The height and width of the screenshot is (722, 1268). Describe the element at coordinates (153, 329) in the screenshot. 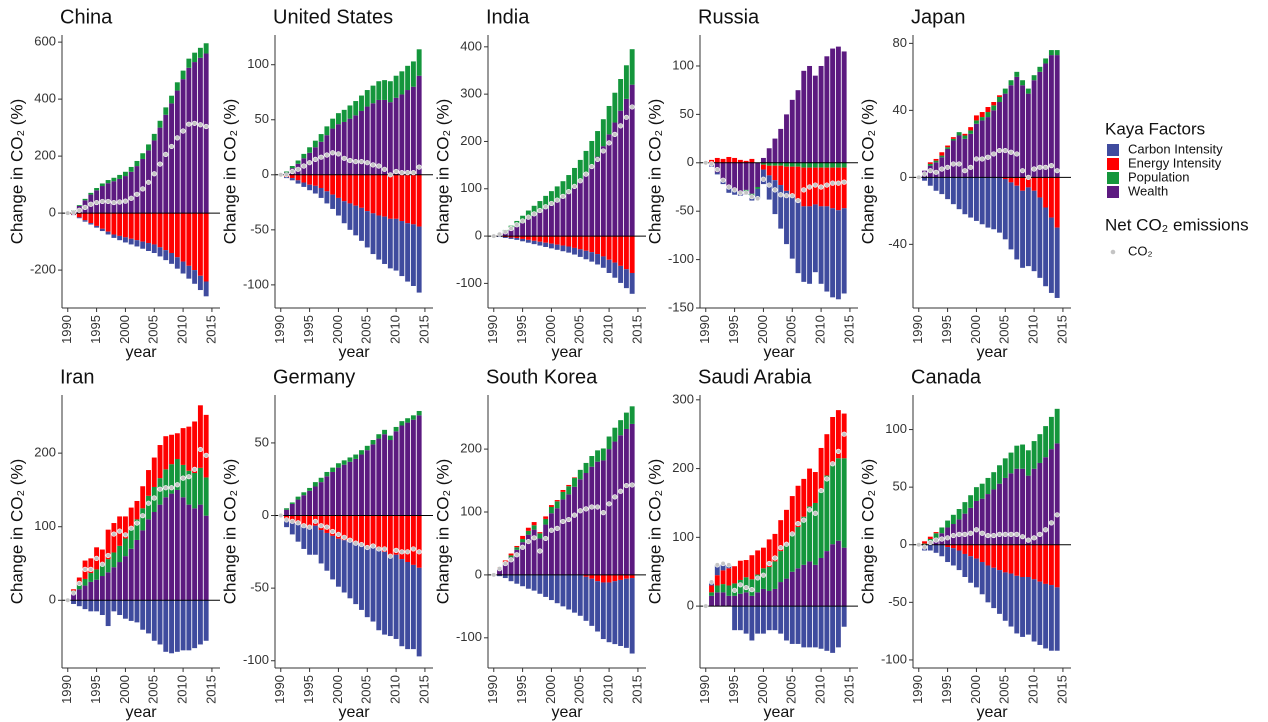

I see `x-tick-label: 2005` at that location.